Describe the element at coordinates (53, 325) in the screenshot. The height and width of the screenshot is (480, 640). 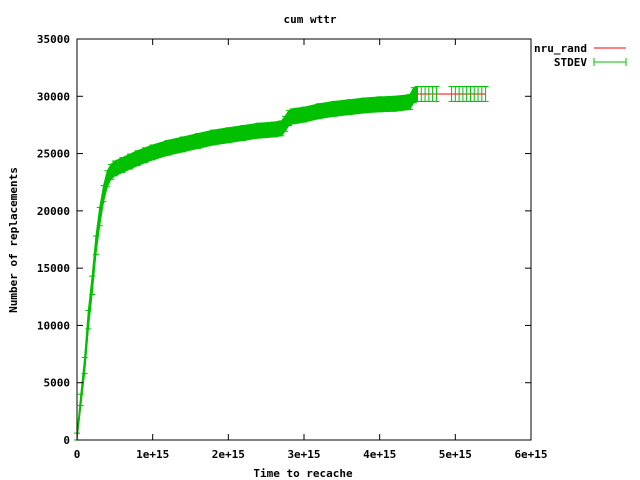
I see `y-tick-label: 10000` at that location.